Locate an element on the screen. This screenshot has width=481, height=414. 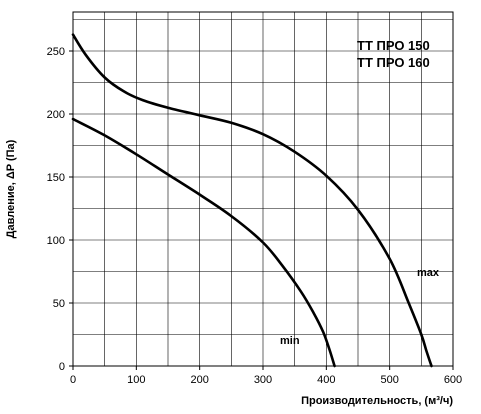
y-tick-label: 100 is located at coordinates (56, 241).